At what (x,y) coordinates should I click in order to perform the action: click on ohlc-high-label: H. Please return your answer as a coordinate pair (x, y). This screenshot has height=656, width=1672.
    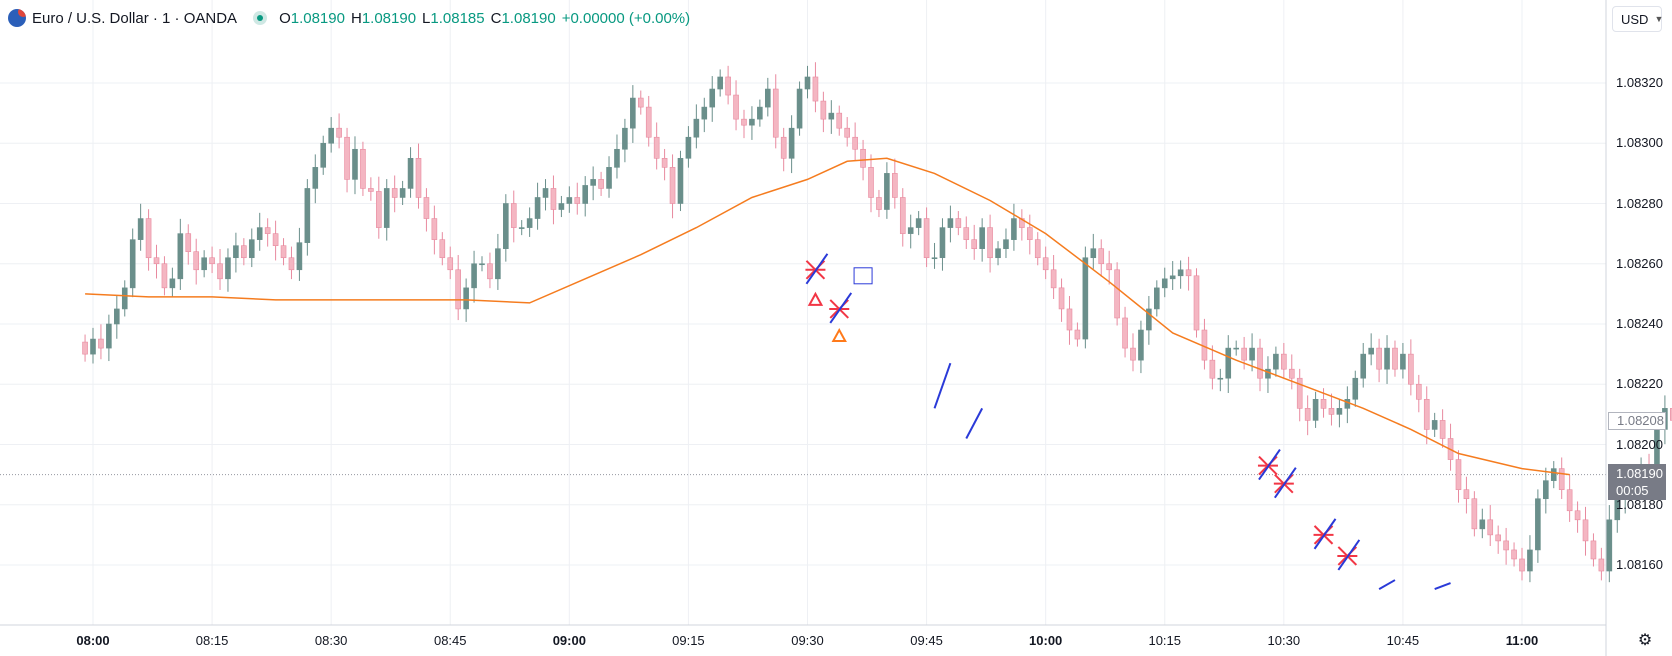
    Looking at the image, I should click on (356, 18).